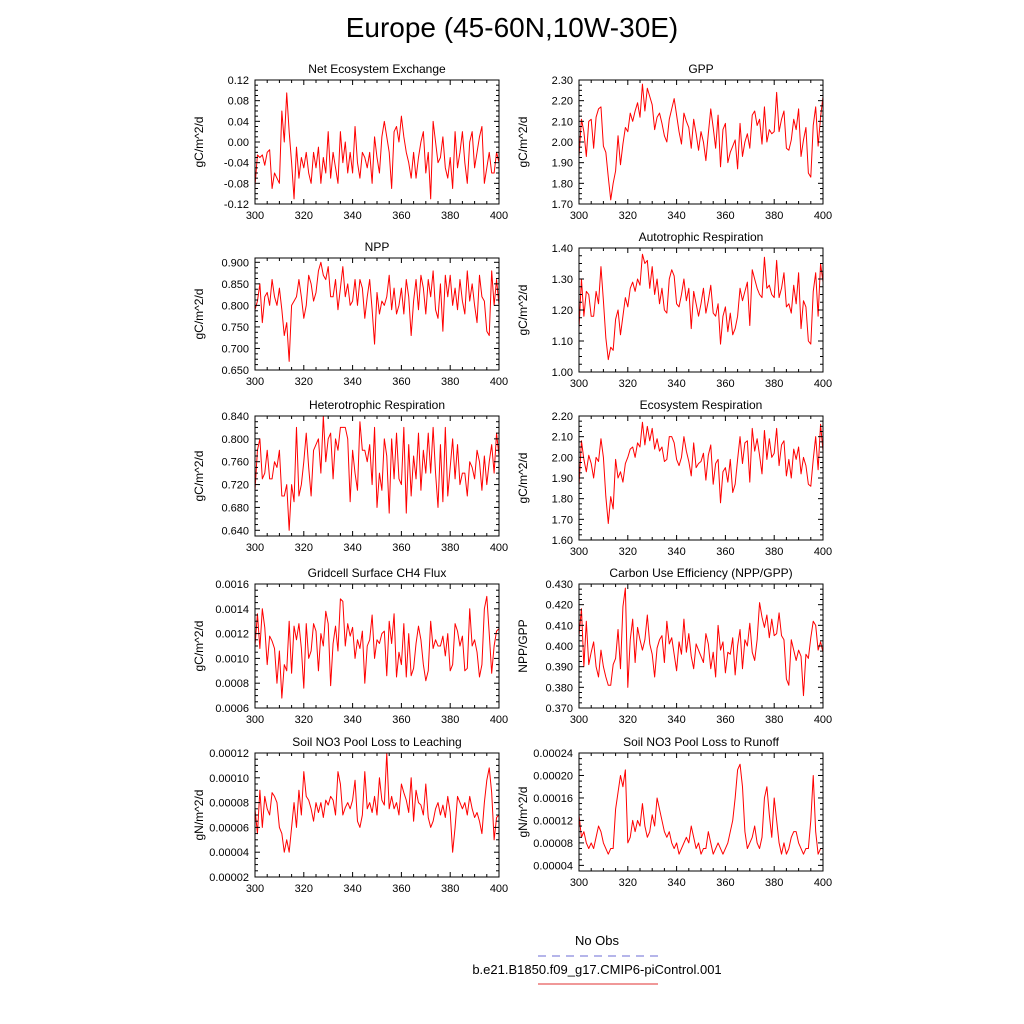  What do you see at coordinates (377, 473) in the screenshot?
I see `series-line-heterotrophic-respiration` at bounding box center [377, 473].